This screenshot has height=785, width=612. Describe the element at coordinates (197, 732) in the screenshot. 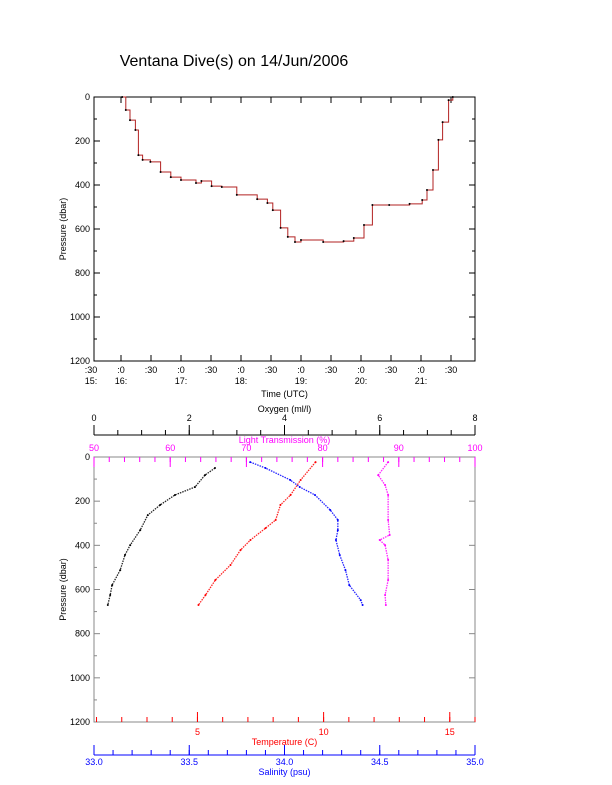

I see `temperature-tick-label: 5` at that location.